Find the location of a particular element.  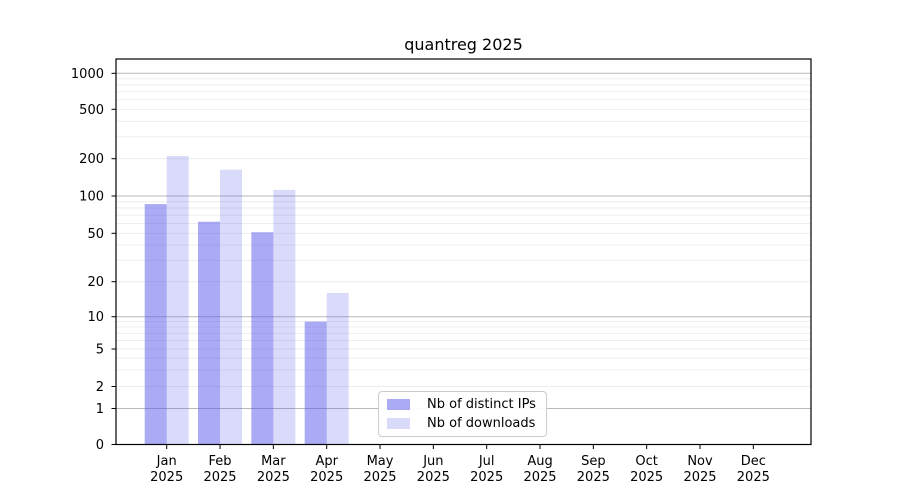

legend-label-downloads: Nb of downloads is located at coordinates (481, 423).